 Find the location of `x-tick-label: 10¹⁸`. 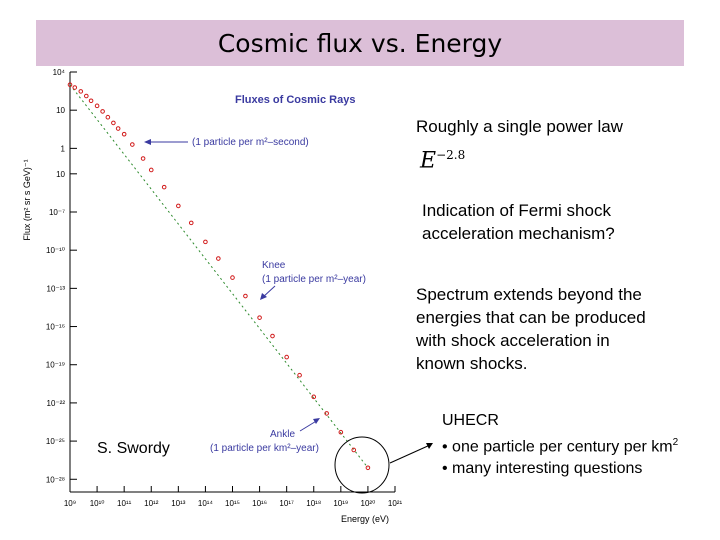

x-tick-label: 10¹⁸ is located at coordinates (313, 503).